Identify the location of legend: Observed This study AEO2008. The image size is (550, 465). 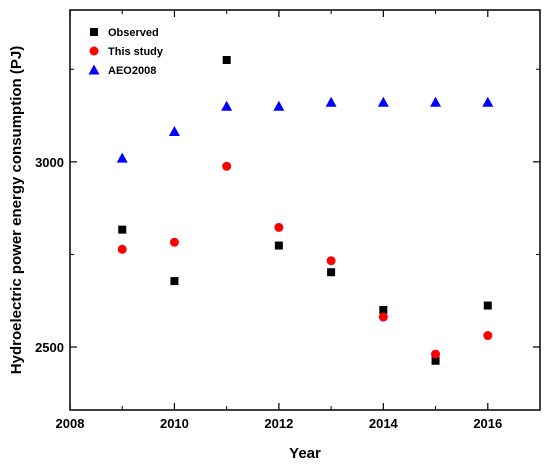
(126, 52).